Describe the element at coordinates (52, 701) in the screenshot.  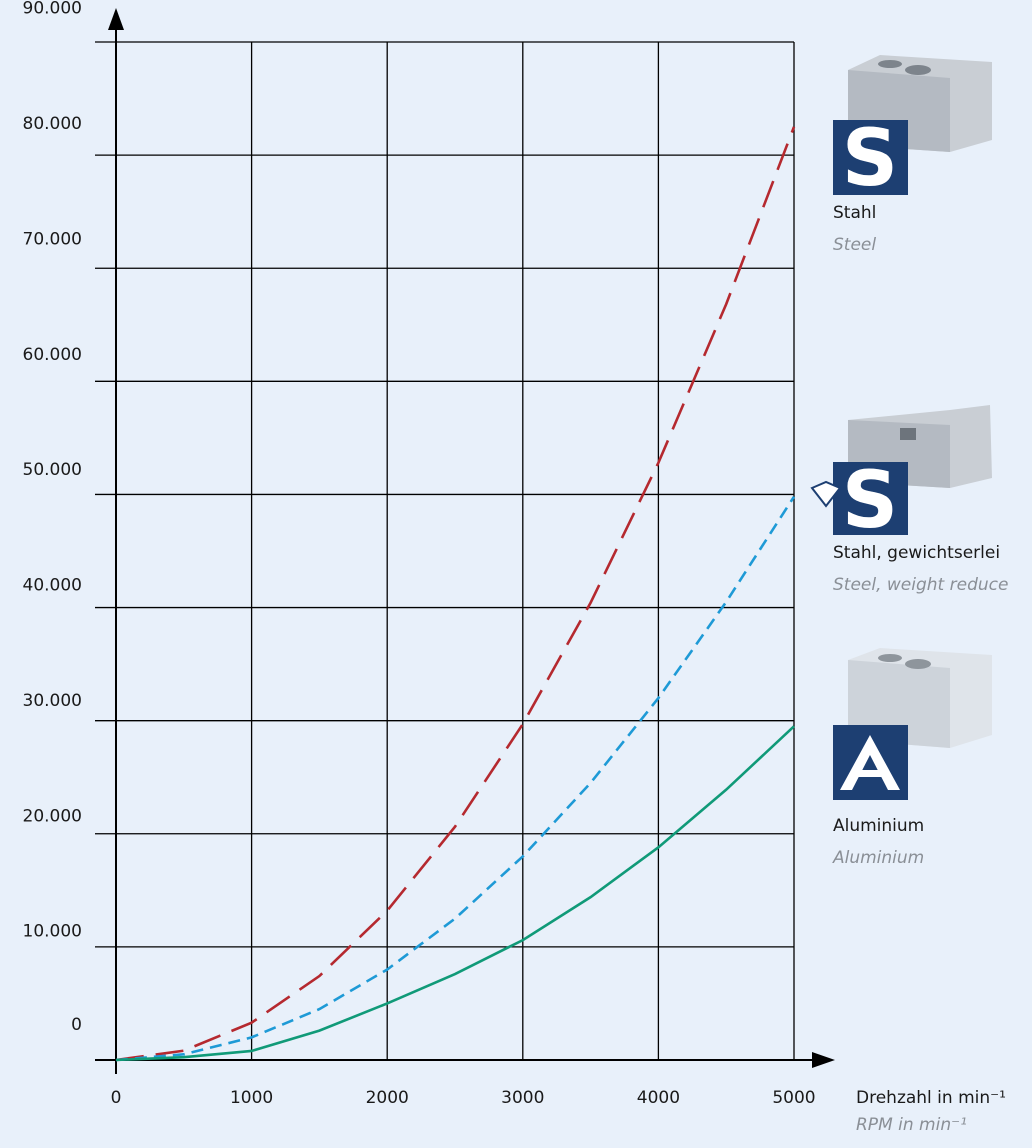
I see `y-tick-label: 30.000` at that location.